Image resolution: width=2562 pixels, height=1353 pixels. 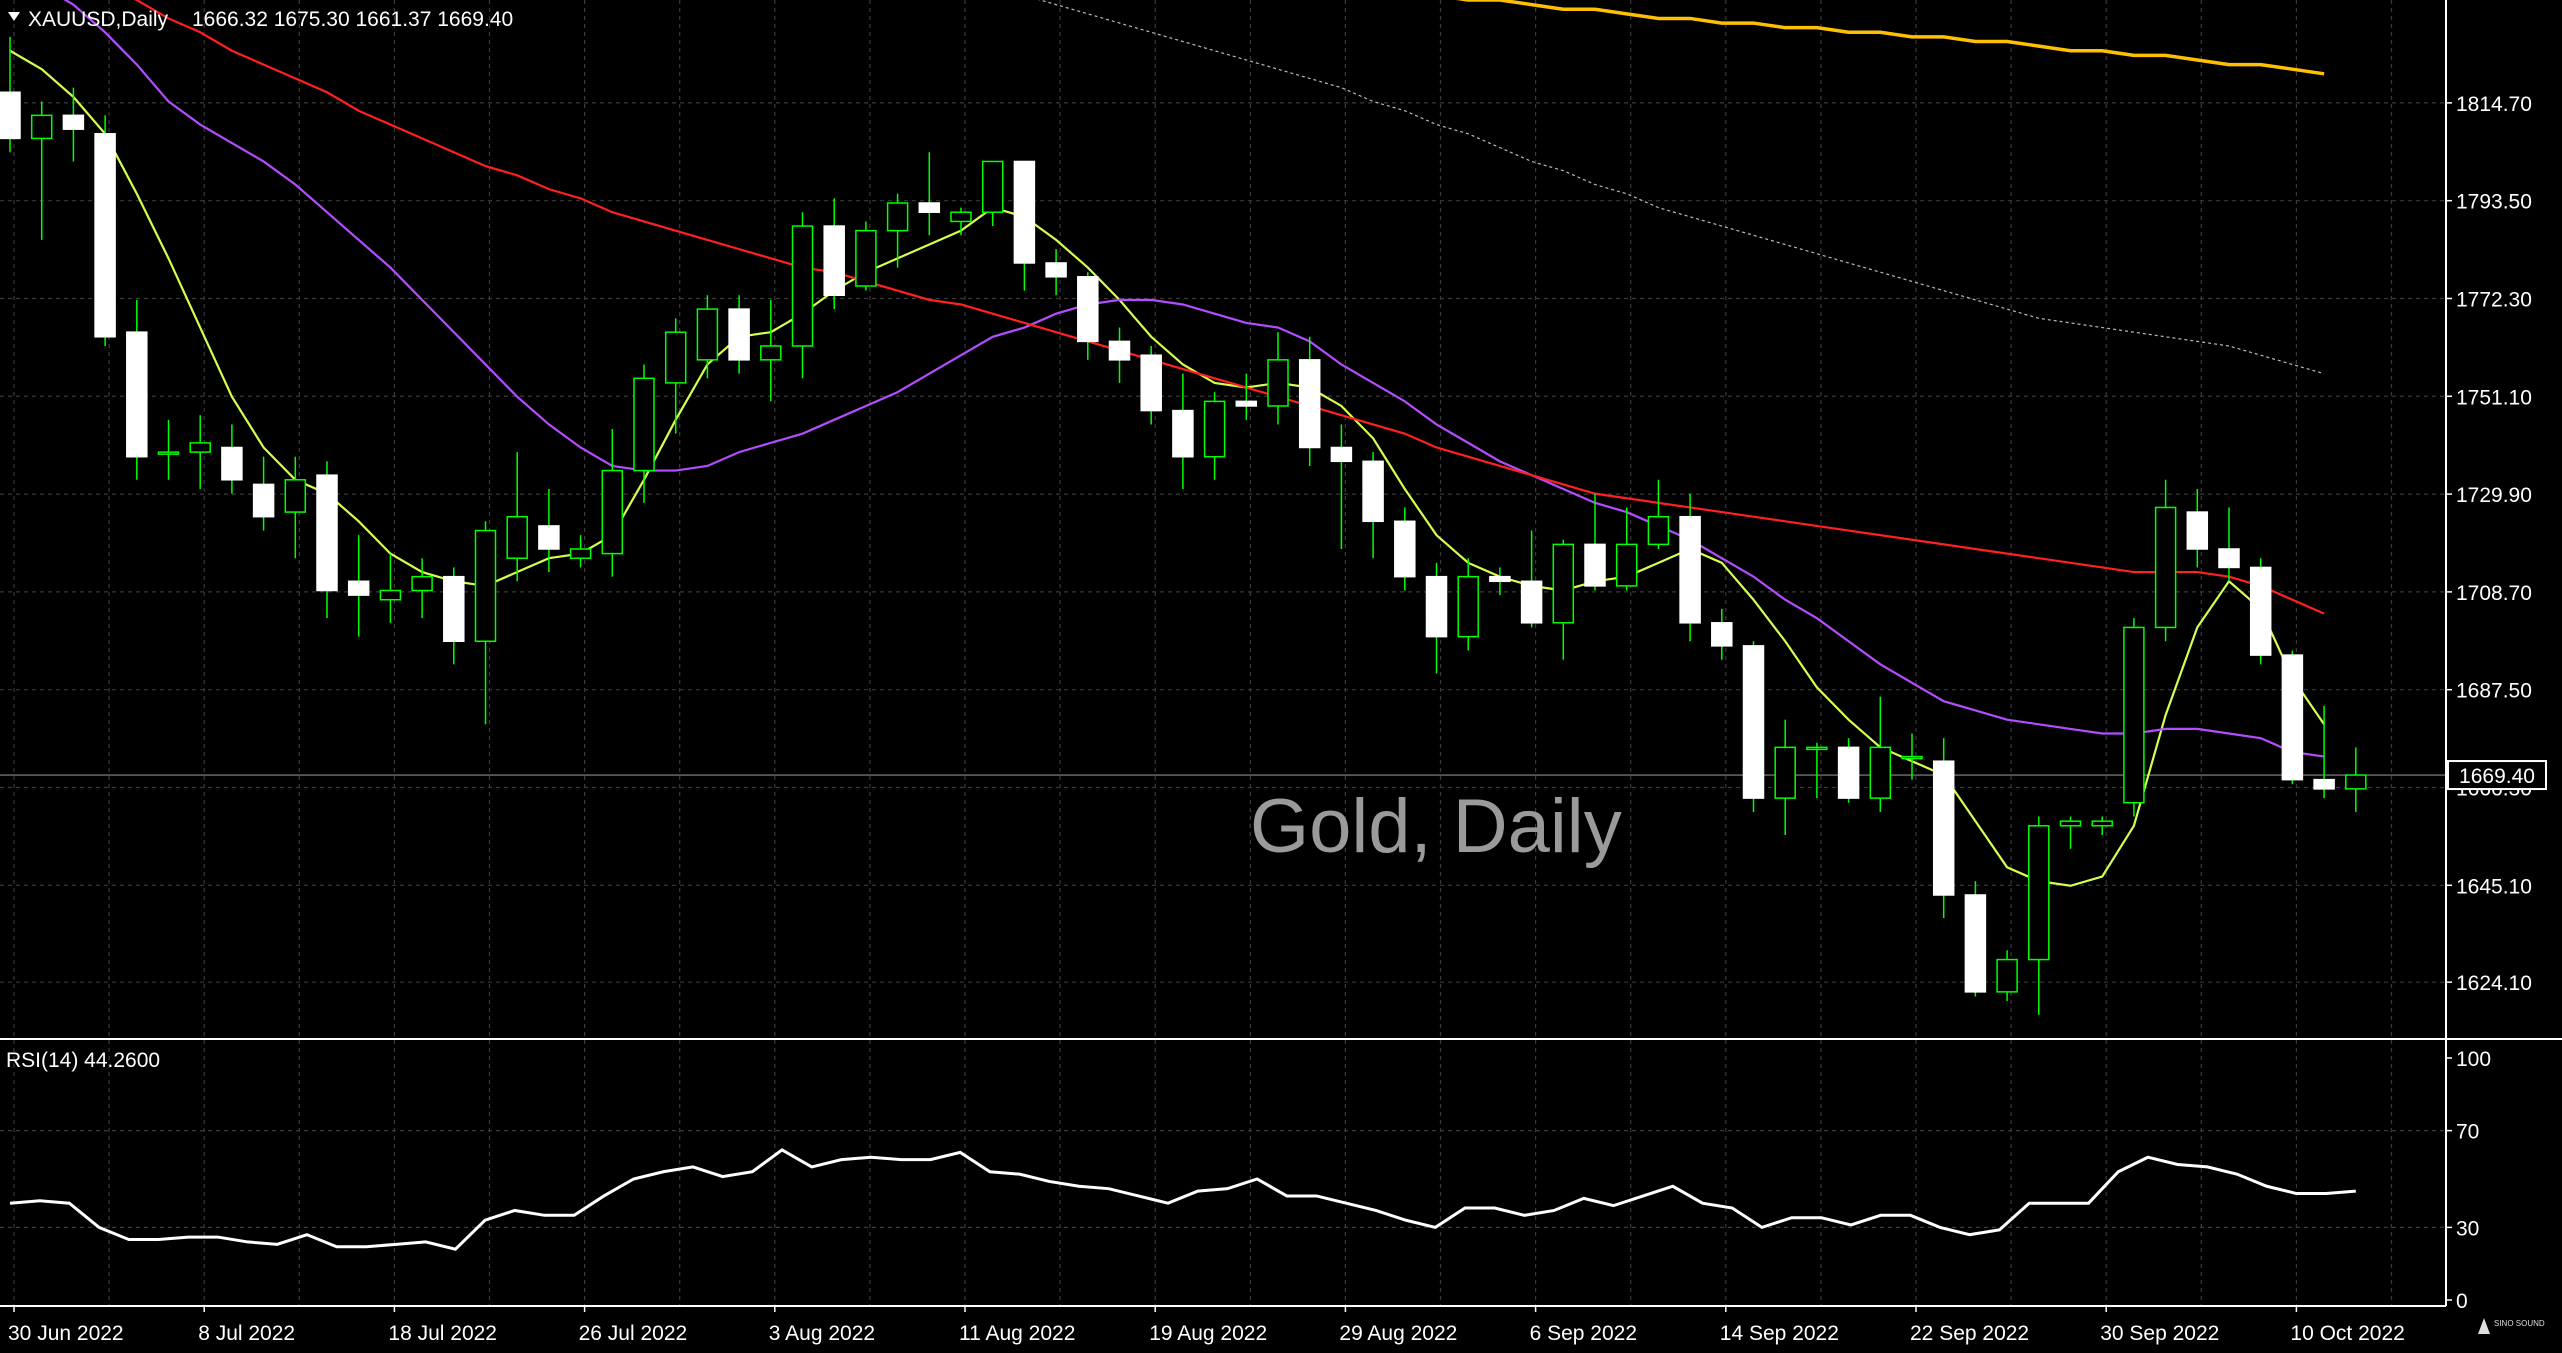 What do you see at coordinates (1208, 1333) in the screenshot?
I see `x-tick-label: 19 Aug 2022` at bounding box center [1208, 1333].